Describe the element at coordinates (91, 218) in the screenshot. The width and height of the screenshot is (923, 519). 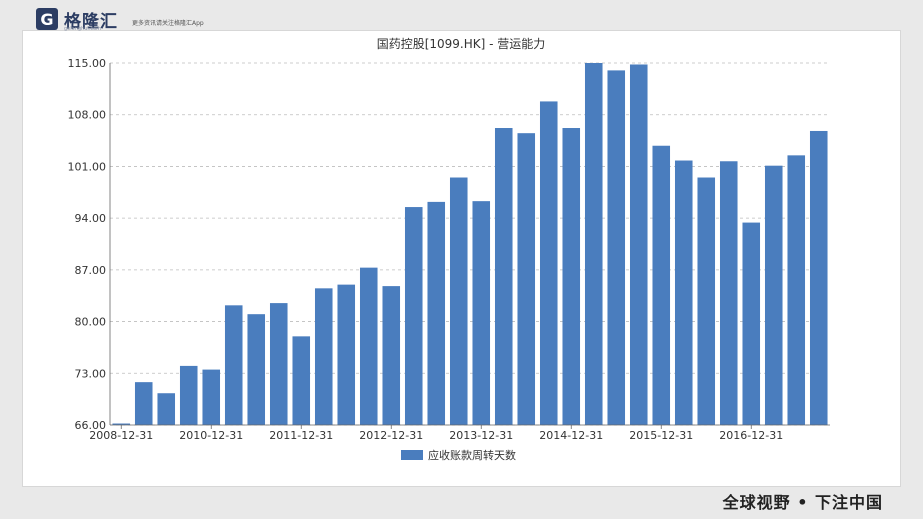
I see `y-tick-label: 94.00` at that location.